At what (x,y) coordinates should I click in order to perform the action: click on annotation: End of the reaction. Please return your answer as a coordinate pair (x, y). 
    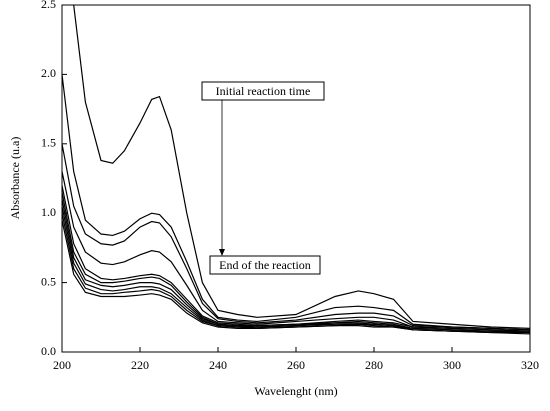
    Looking at the image, I should click on (265, 265).